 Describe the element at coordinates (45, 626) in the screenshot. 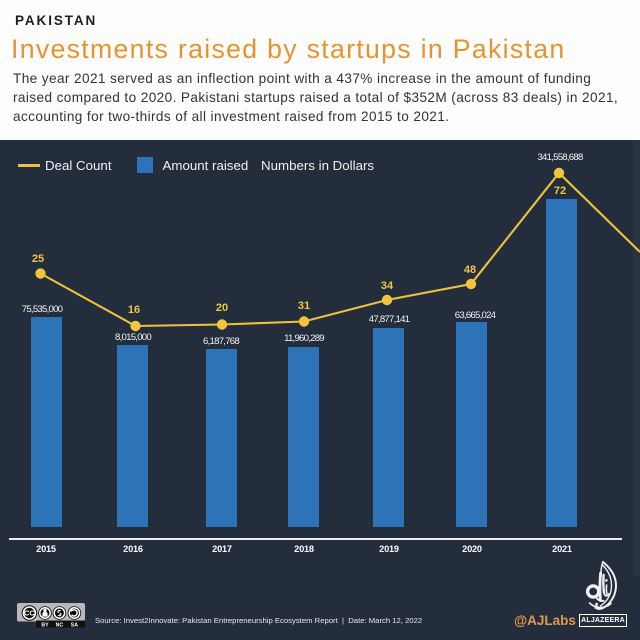

I see `svg-text: BY` at that location.